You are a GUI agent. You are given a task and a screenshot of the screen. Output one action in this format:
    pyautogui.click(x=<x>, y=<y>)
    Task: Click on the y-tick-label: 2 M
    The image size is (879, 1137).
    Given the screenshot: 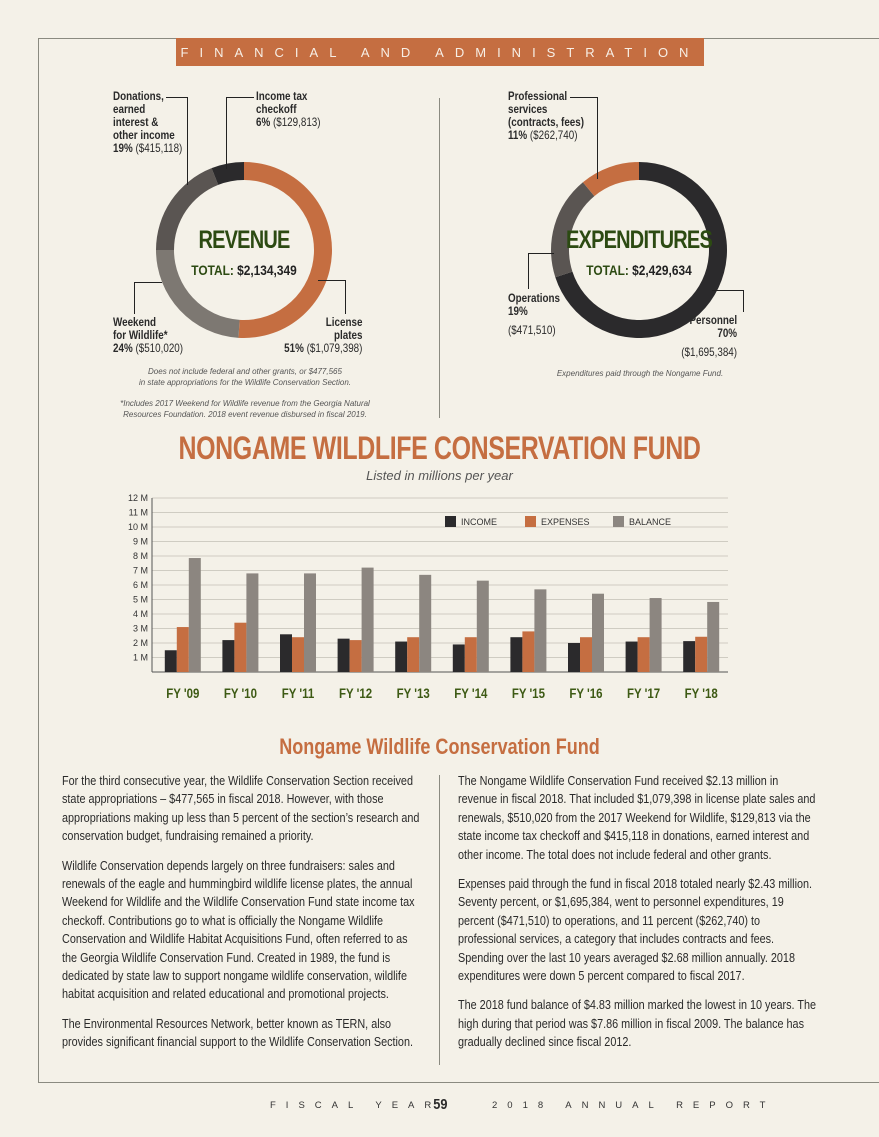 What is the action you would take?
    pyautogui.click(x=140, y=643)
    